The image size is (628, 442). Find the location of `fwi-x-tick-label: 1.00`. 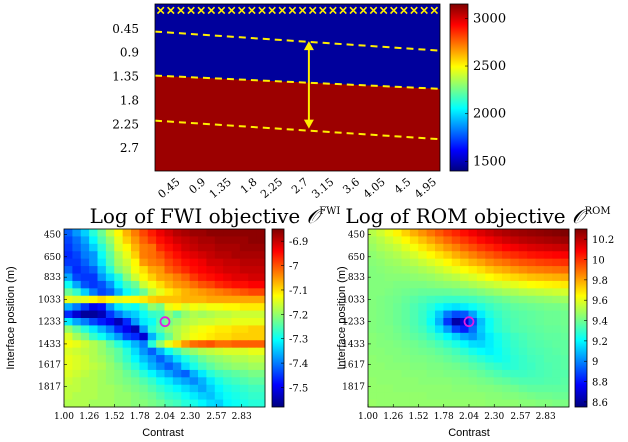

fwi-x-tick-label: 1.00 is located at coordinates (64, 417).